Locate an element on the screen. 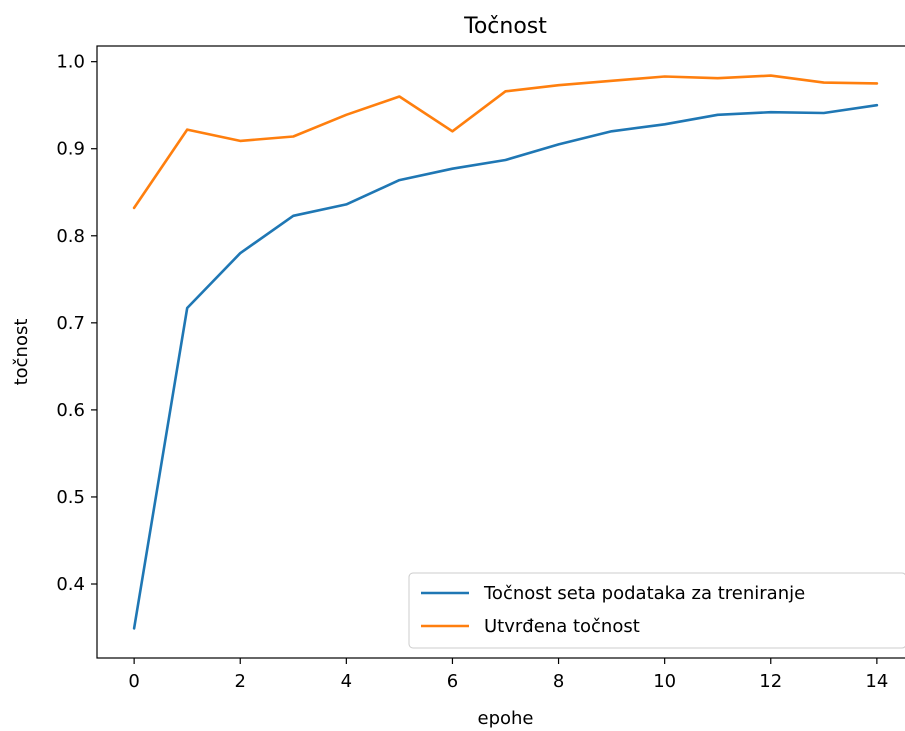  y-tick-label: 1.0 is located at coordinates (70, 62).